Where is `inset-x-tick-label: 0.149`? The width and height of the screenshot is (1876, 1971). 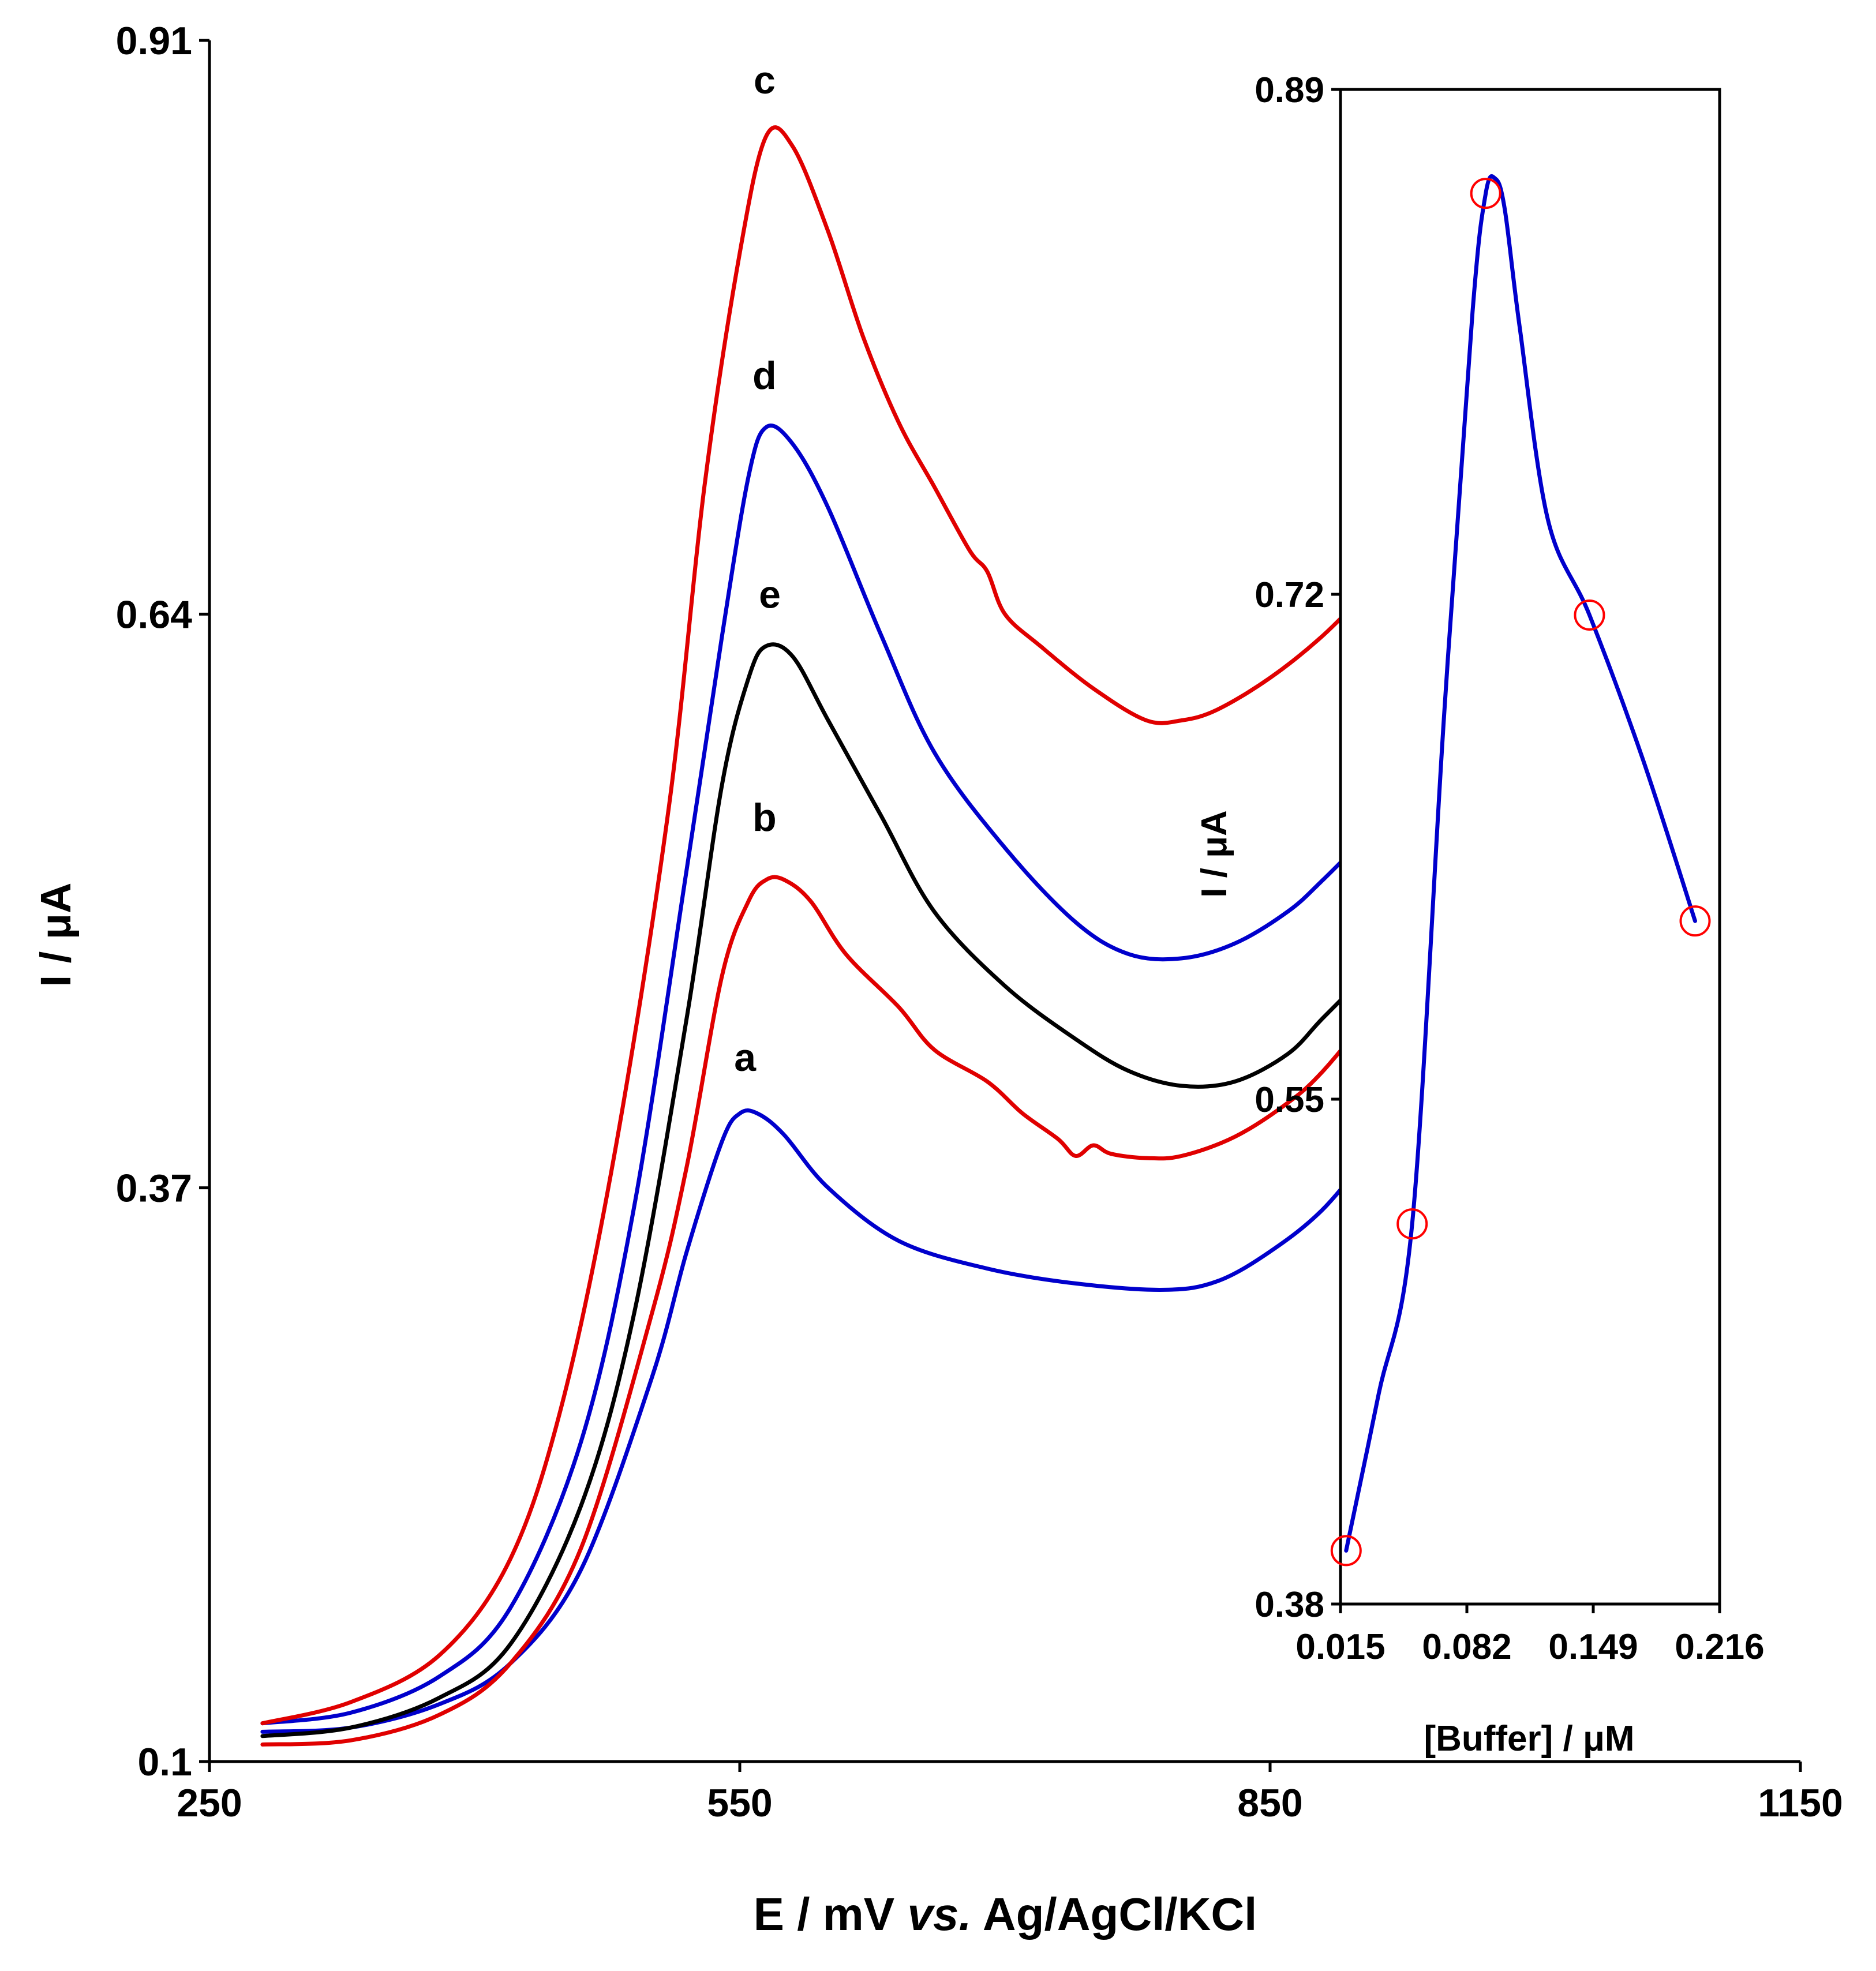
inset-x-tick-label: 0.149 is located at coordinates (1593, 1647).